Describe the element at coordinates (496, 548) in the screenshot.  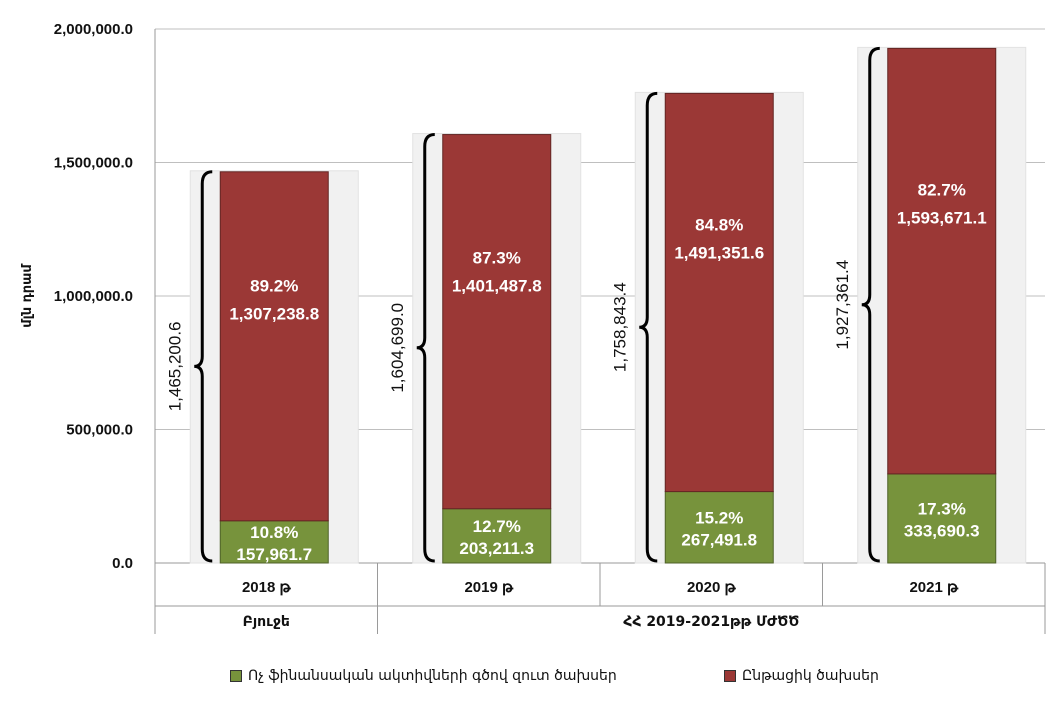
I see `data-label-value-nonfinancial: 203,211.3` at that location.